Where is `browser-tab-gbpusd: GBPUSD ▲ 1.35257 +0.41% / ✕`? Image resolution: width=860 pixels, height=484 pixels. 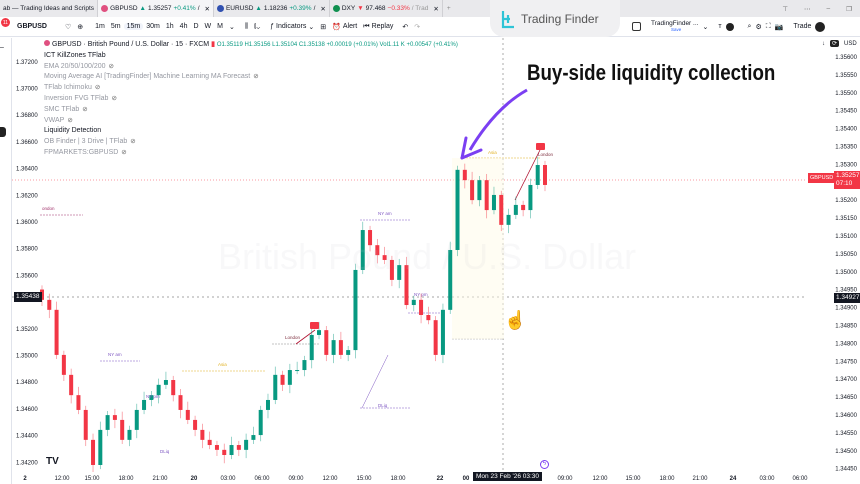
browser-tab-gbpusd: GBPUSD ▲ 1.35257 +0.41% / ✕ is located at coordinates (156, 8).